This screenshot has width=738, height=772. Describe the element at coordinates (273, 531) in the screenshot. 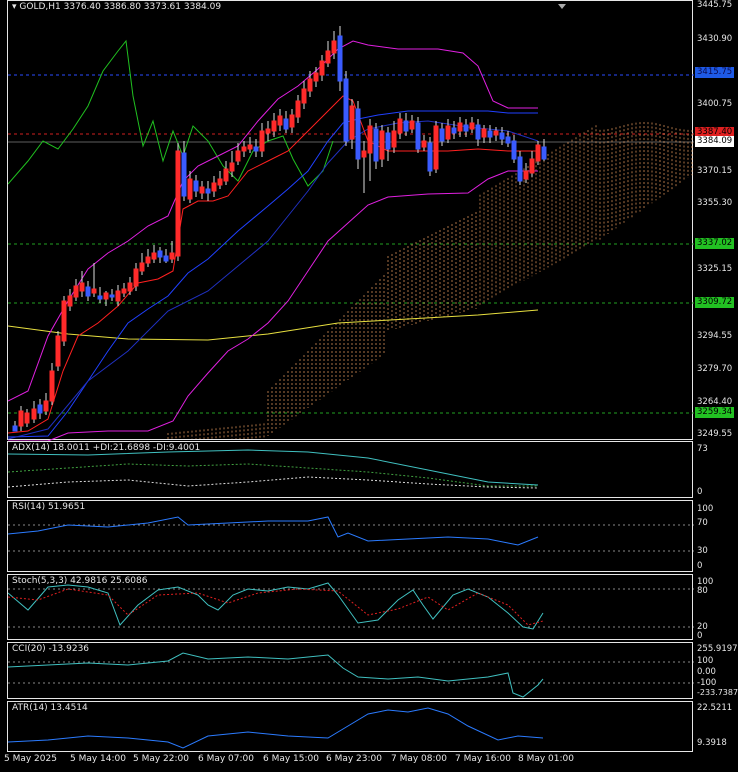

I see `rsi-line` at that location.